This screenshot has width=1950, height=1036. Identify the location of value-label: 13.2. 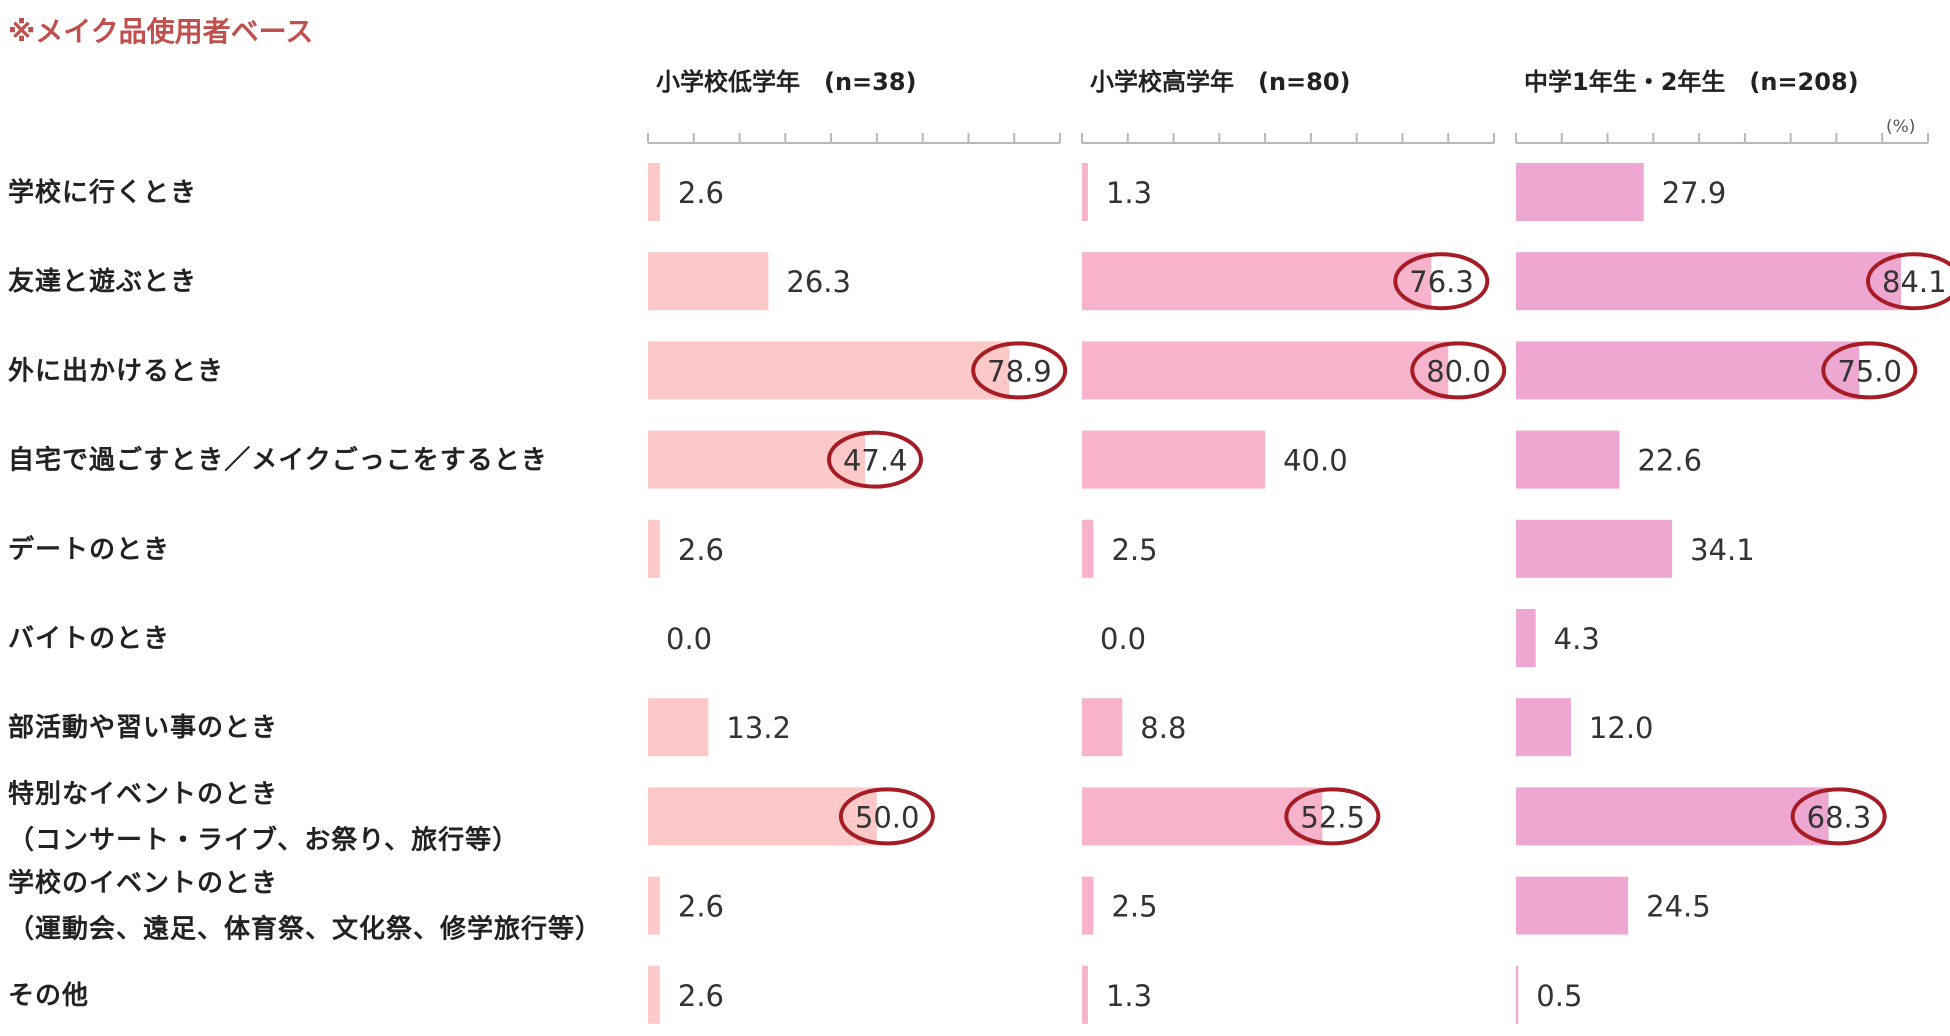
(758, 728).